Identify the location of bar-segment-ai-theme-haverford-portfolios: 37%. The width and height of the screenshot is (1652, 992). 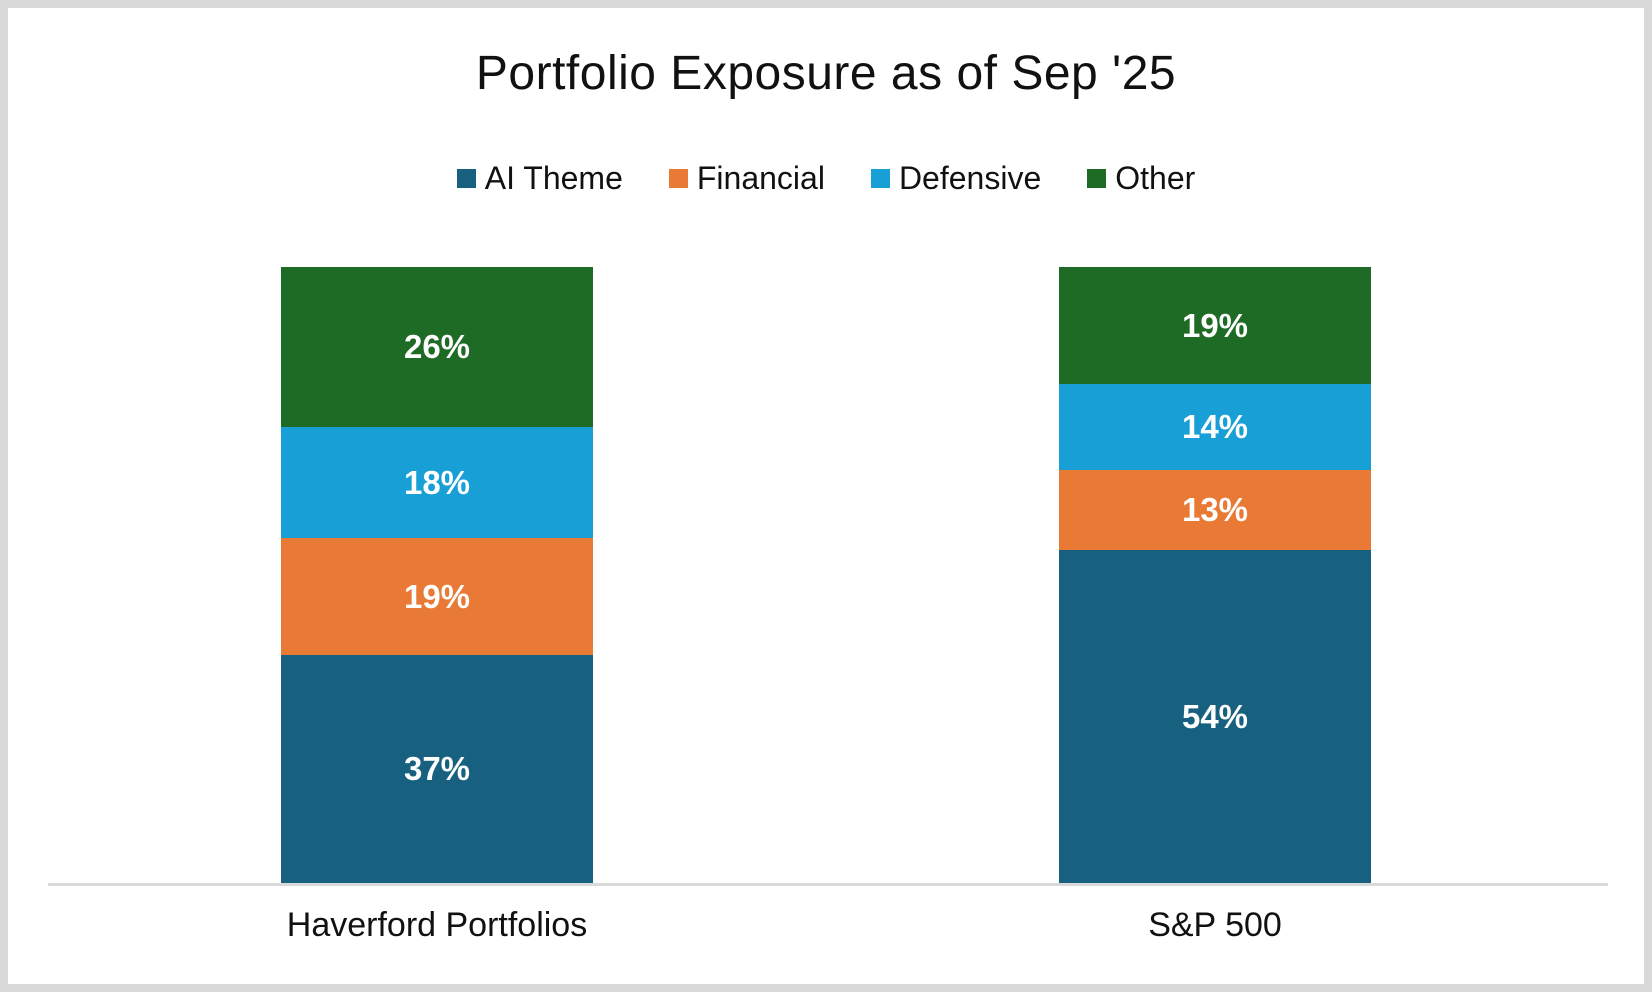
(437, 769).